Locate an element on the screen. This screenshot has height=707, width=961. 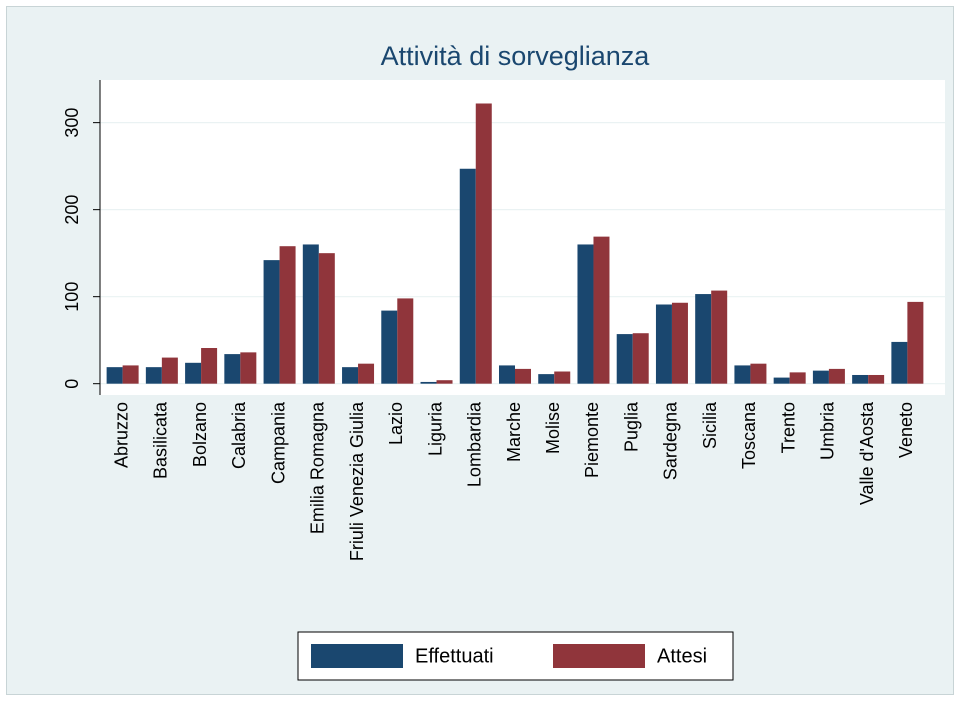
x-tick-label: Puglia is located at coordinates (631, 426).